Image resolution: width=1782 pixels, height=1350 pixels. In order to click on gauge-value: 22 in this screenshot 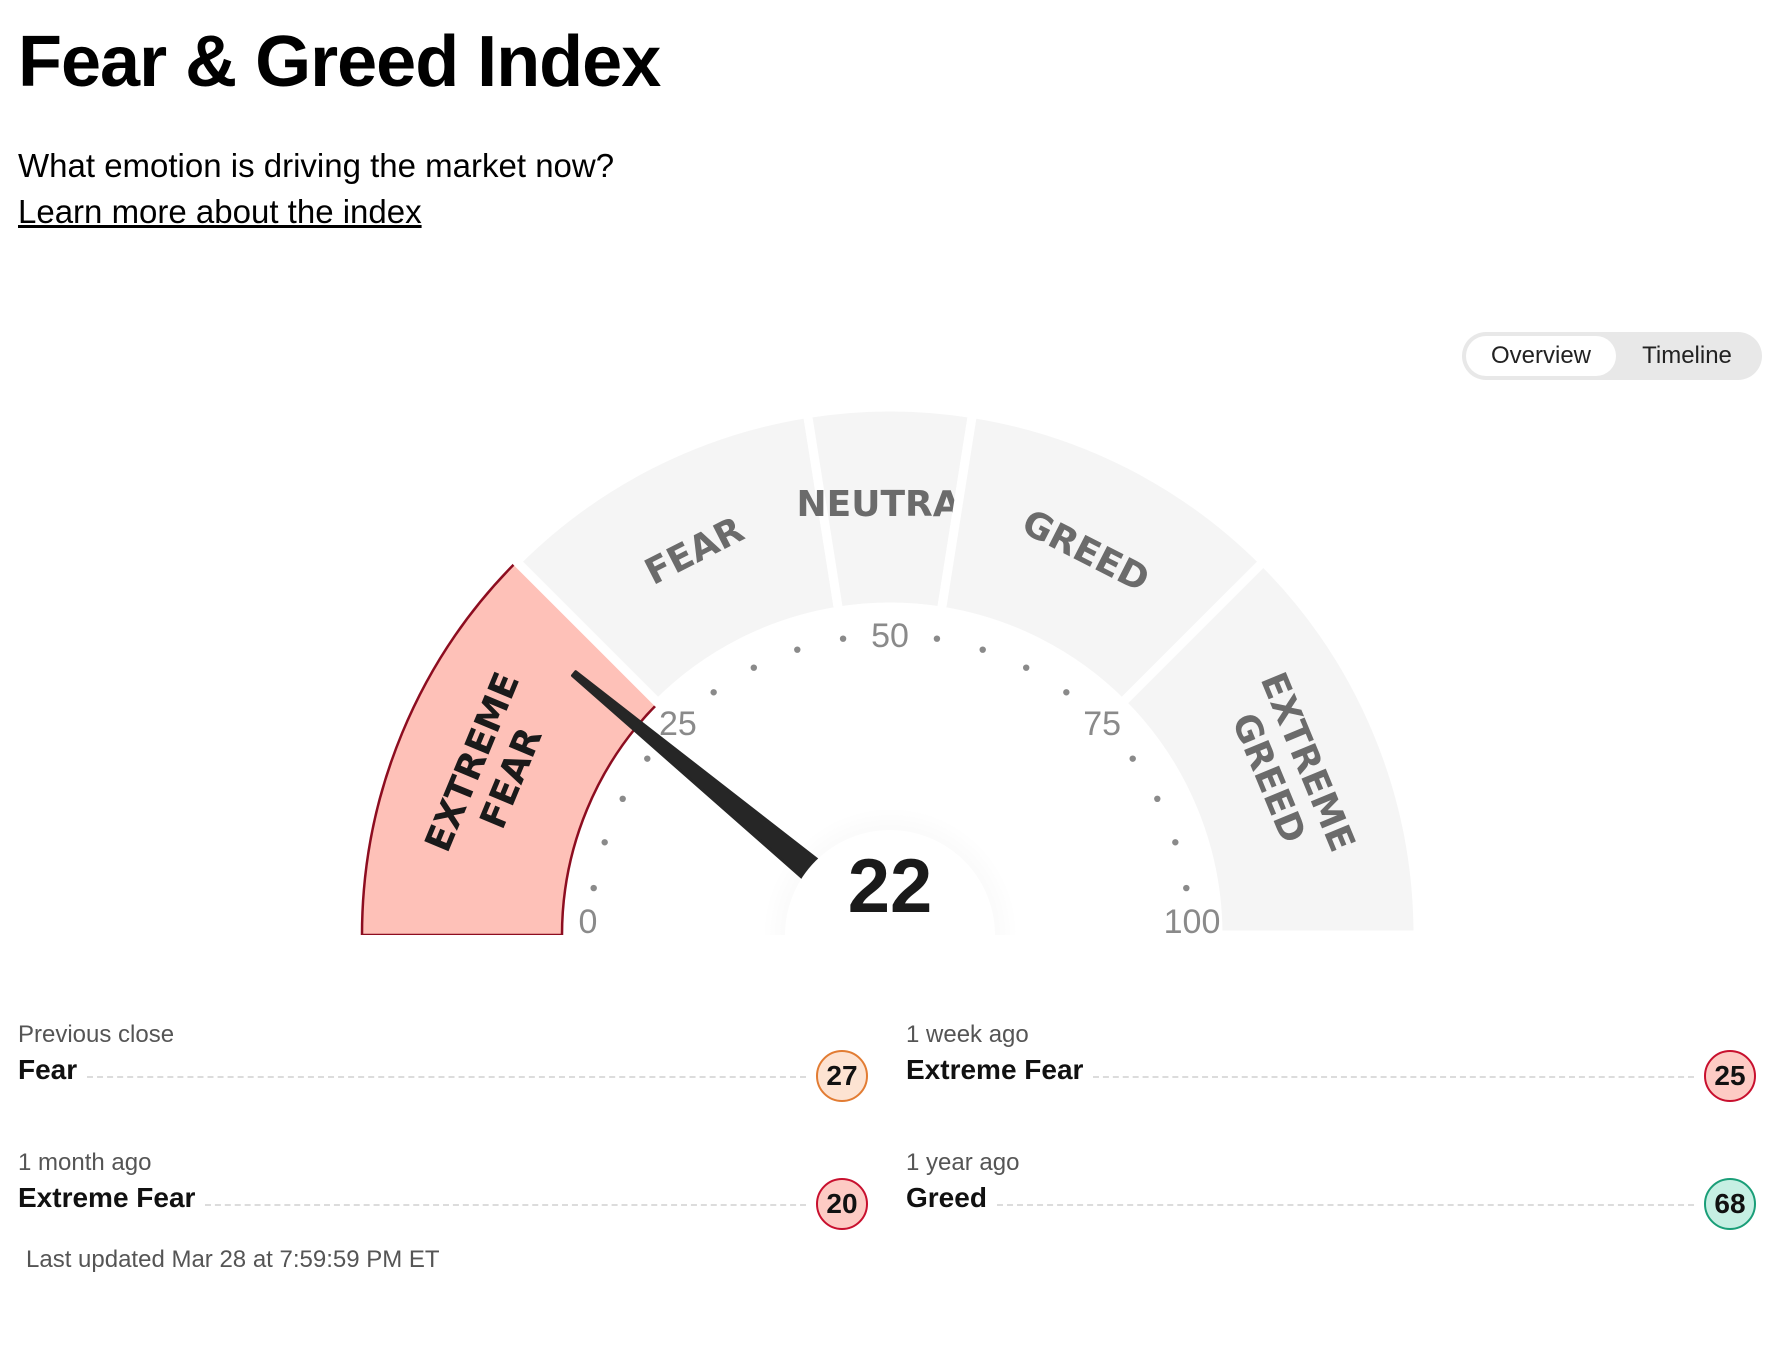, I will do `click(890, 886)`.